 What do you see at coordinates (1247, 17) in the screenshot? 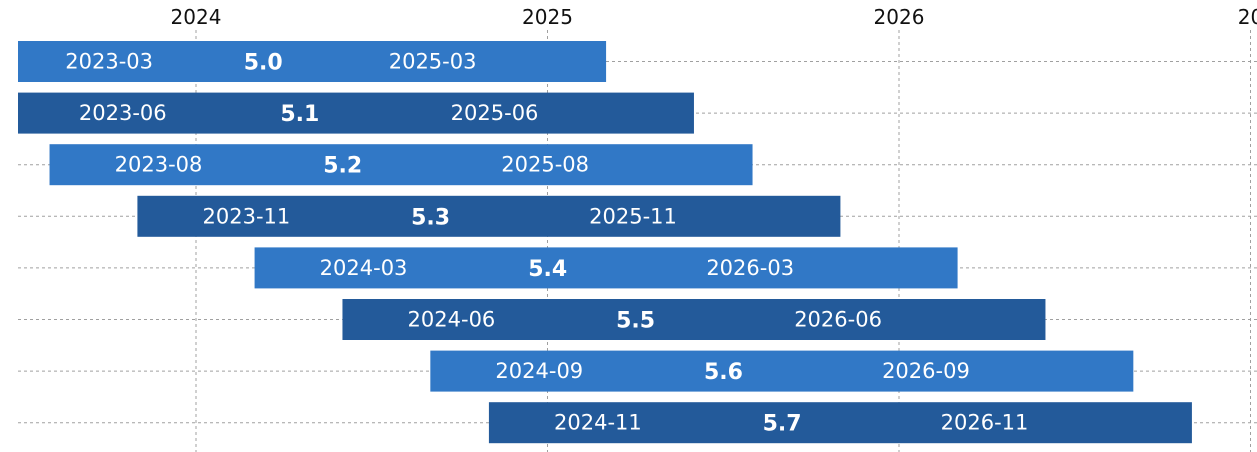
I see `x-tick-label: 20` at bounding box center [1247, 17].